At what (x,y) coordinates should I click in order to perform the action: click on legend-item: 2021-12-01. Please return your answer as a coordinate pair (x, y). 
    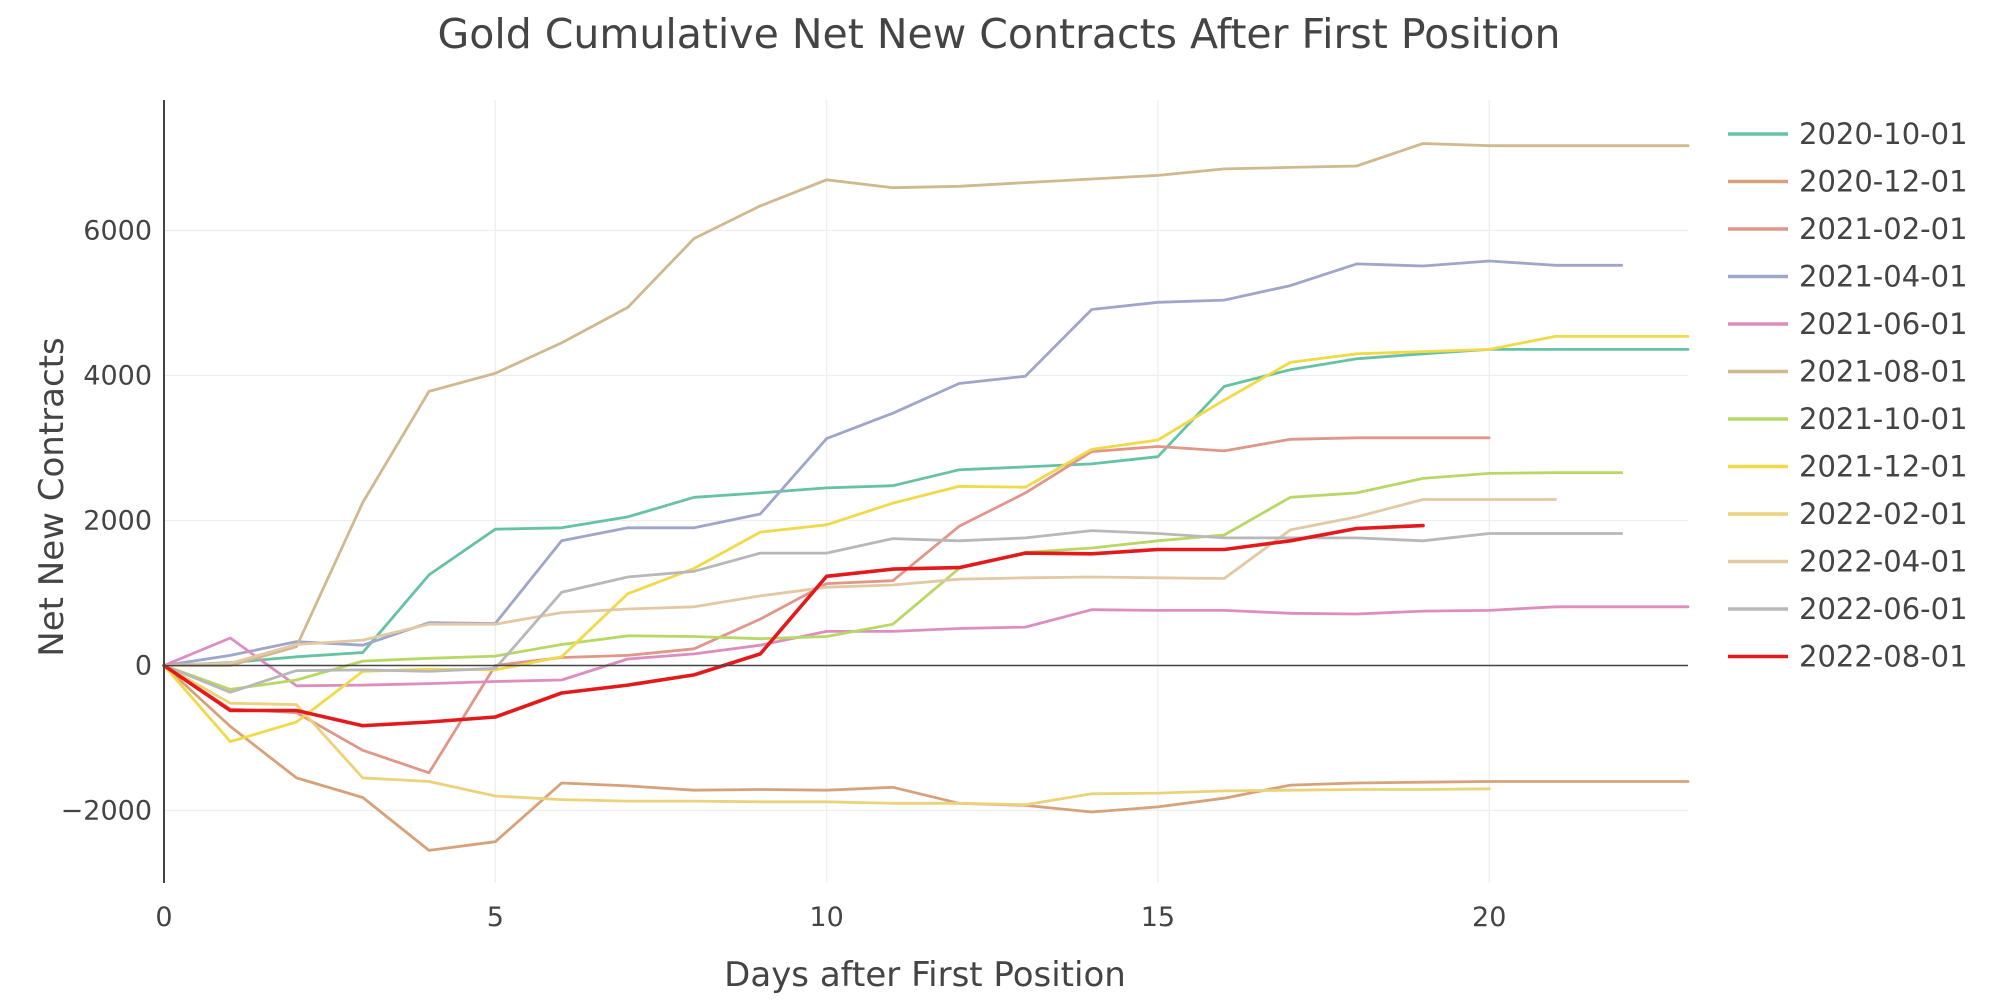
    Looking at the image, I should click on (1848, 467).